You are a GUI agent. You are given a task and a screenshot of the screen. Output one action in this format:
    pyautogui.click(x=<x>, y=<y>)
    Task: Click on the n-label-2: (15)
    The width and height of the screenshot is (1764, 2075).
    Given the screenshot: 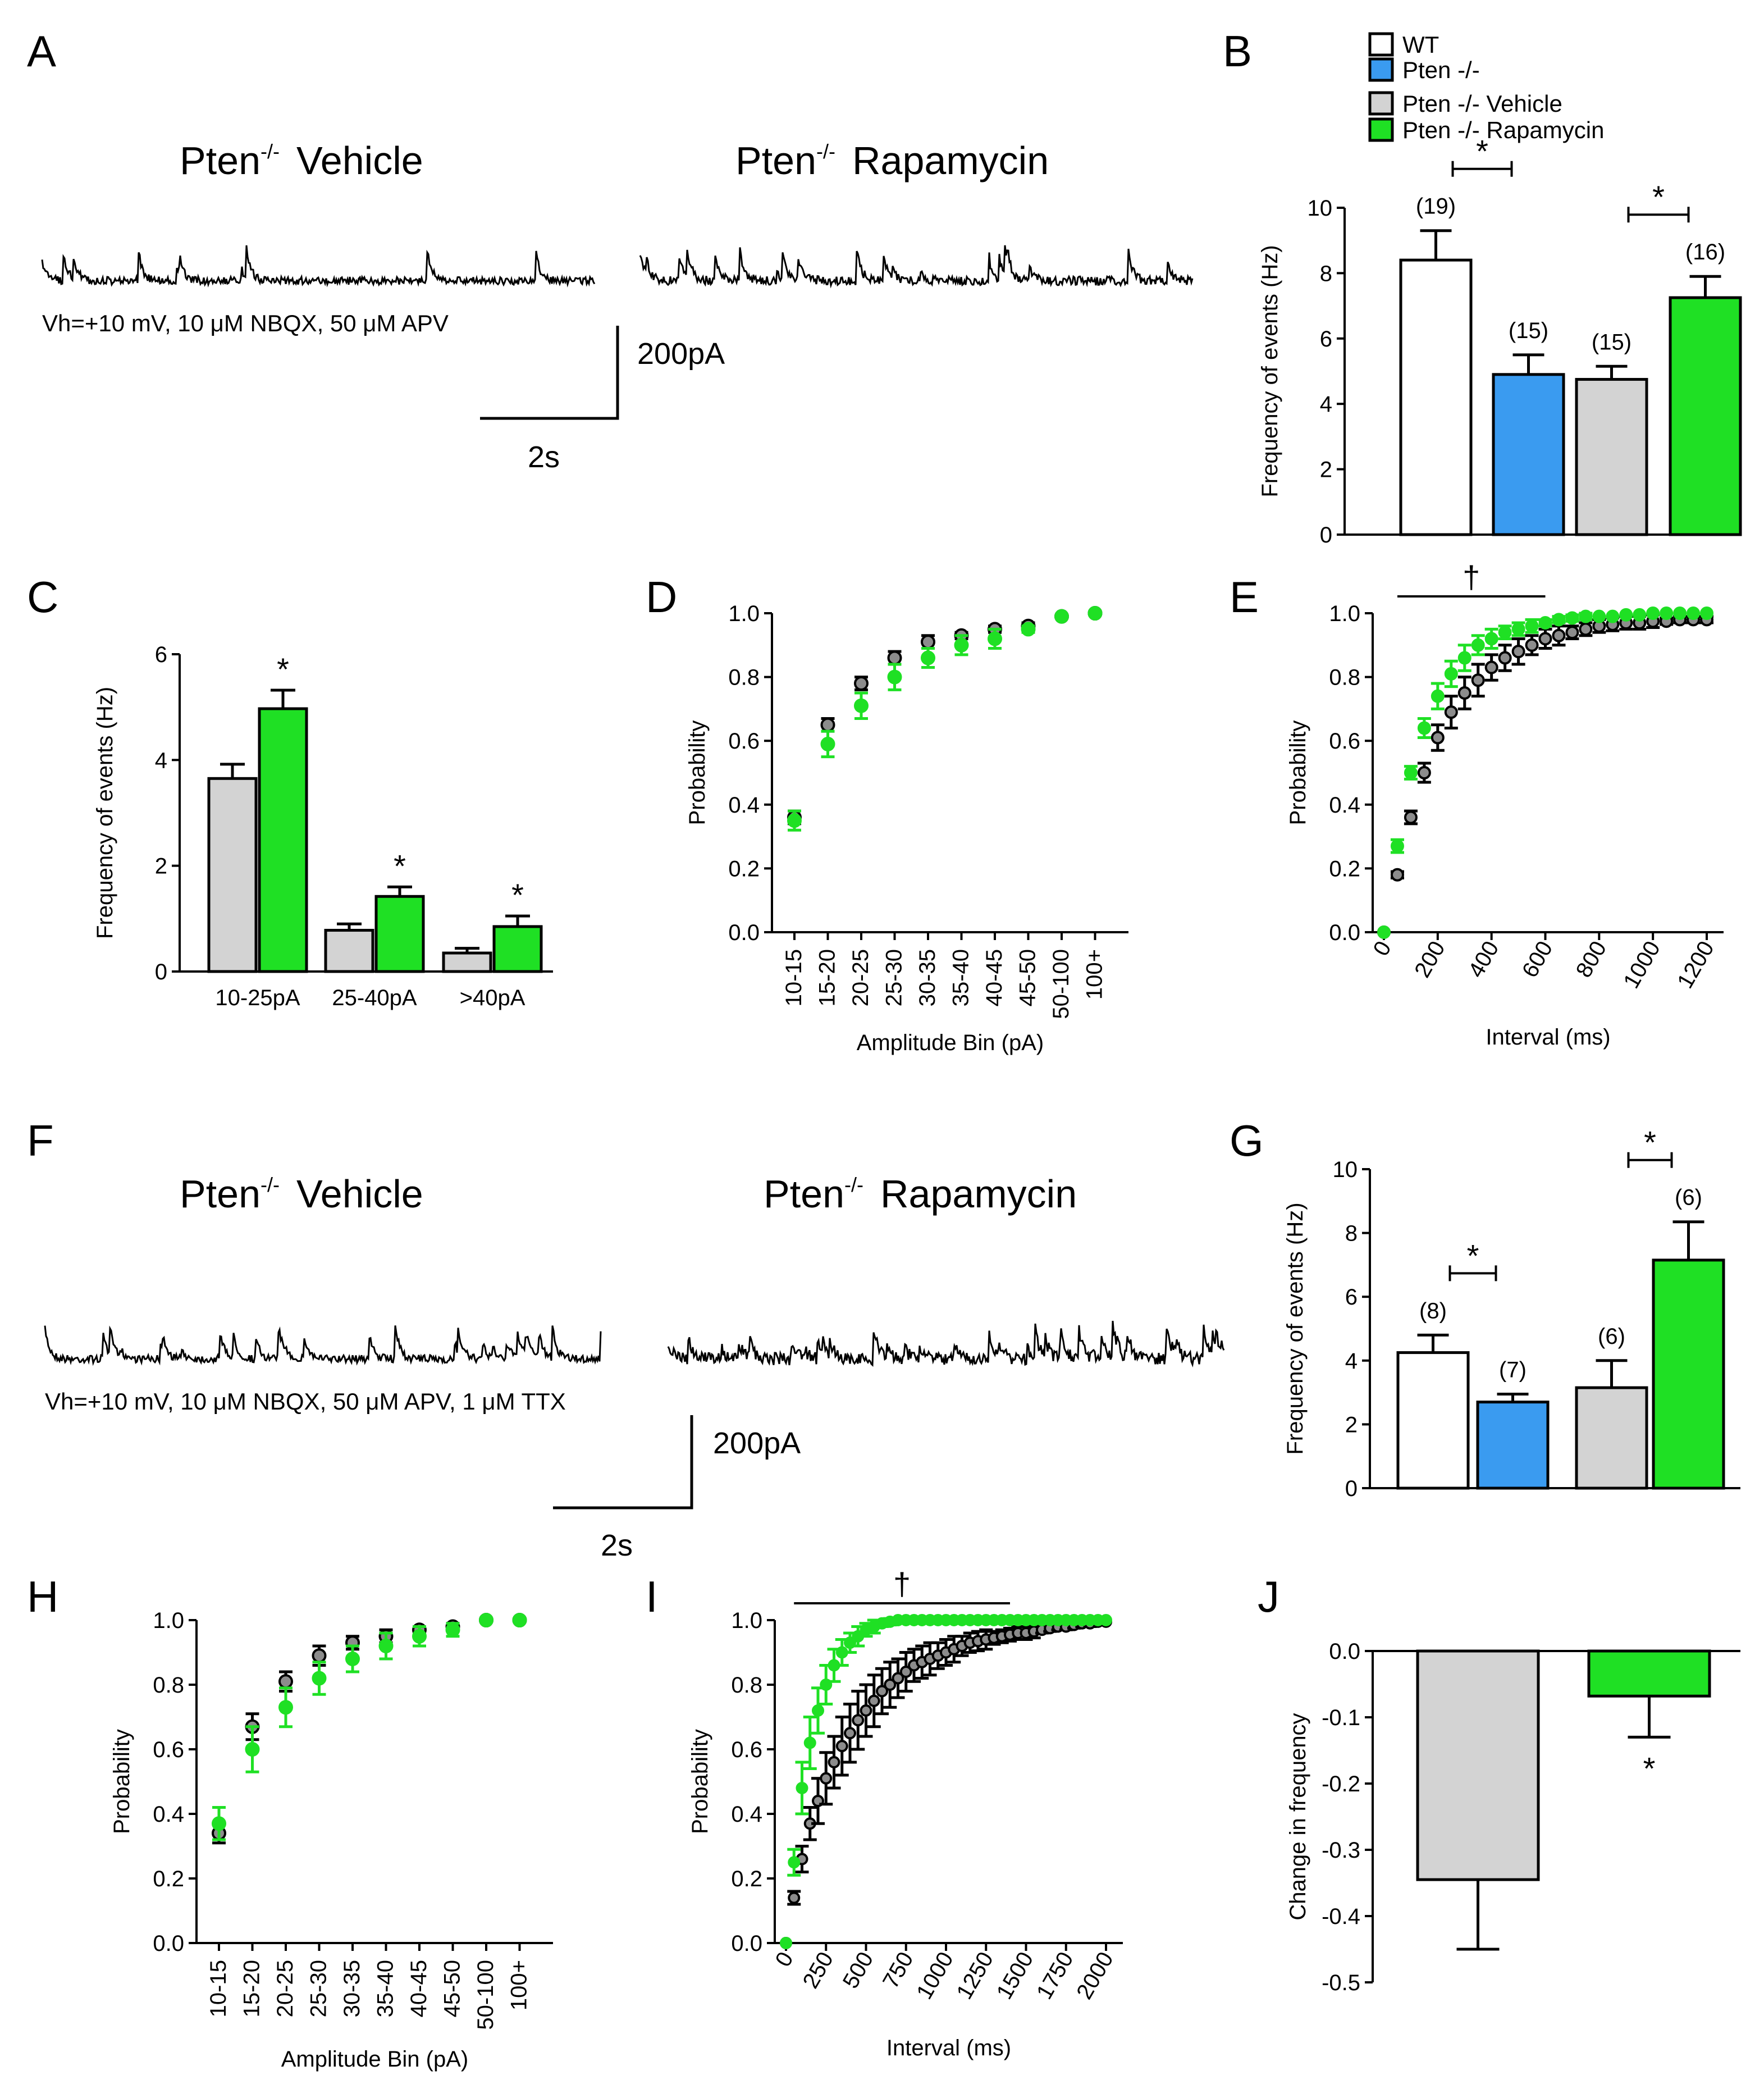 What is the action you would take?
    pyautogui.click(x=1528, y=330)
    